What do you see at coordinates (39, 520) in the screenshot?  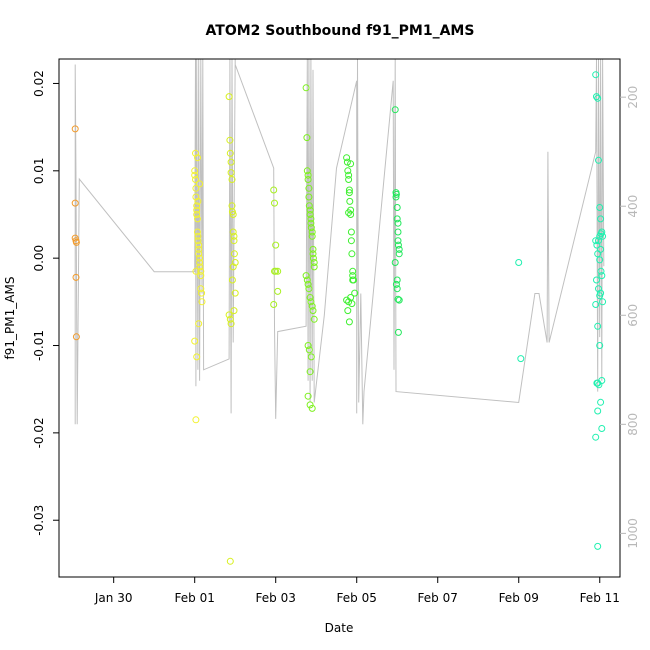 I see `y-tick-label: -0.03` at bounding box center [39, 520].